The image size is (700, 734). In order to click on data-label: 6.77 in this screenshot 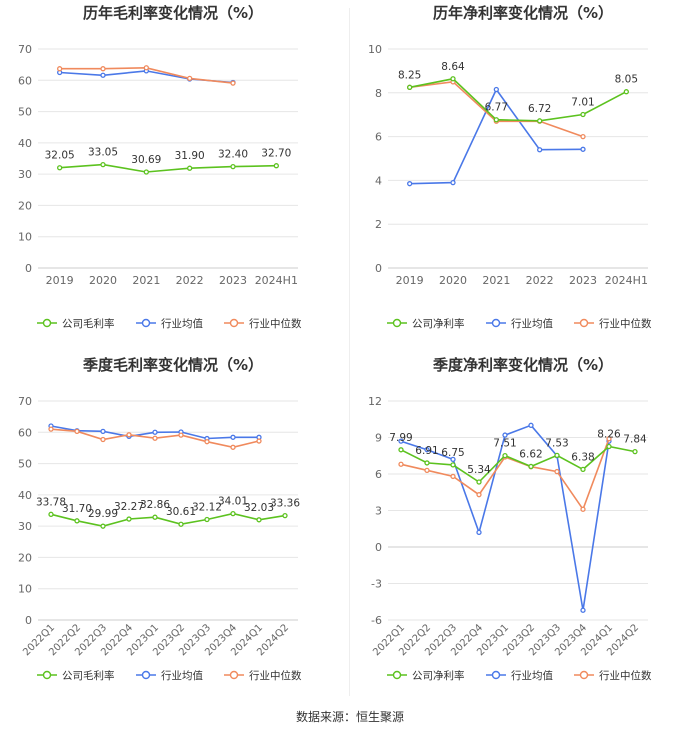, I will do `click(496, 108)`.